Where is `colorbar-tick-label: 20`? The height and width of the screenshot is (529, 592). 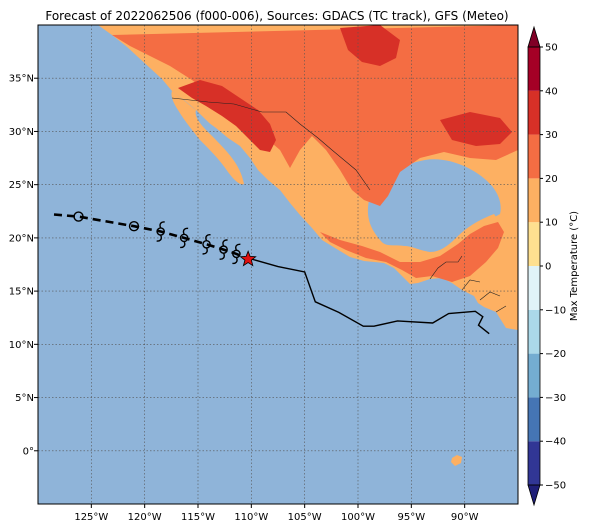
colorbar-tick-label: 20 is located at coordinates (551, 179).